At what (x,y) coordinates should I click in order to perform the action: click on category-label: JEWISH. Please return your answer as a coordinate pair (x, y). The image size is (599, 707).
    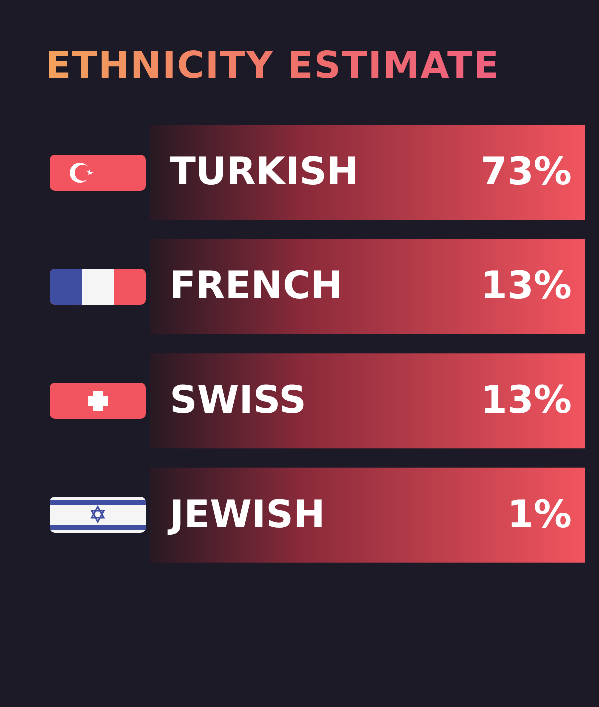
    Looking at the image, I should click on (246, 514).